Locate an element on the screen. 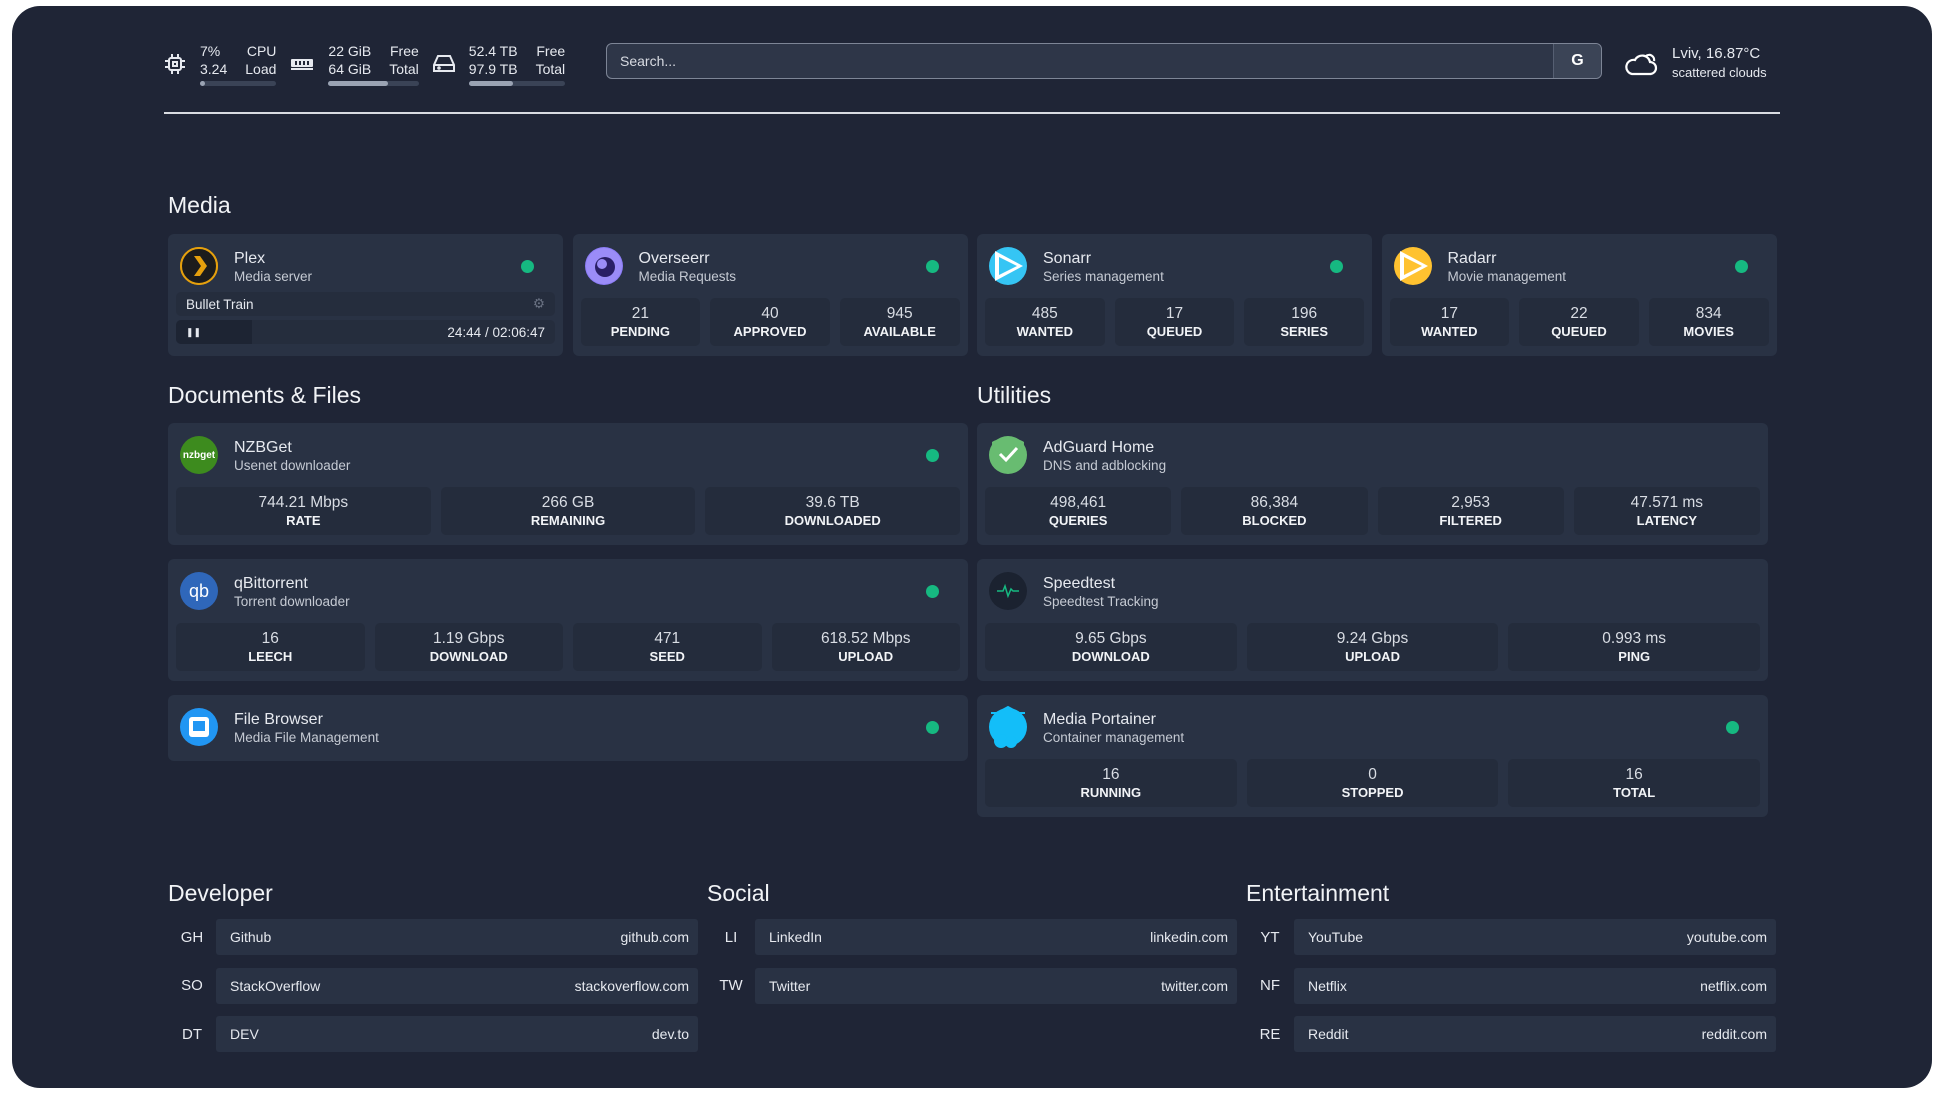 Image resolution: width=1944 pixels, height=1104 pixels. bookmark-youtube: YT YouTube youtube.com is located at coordinates (1511, 937).